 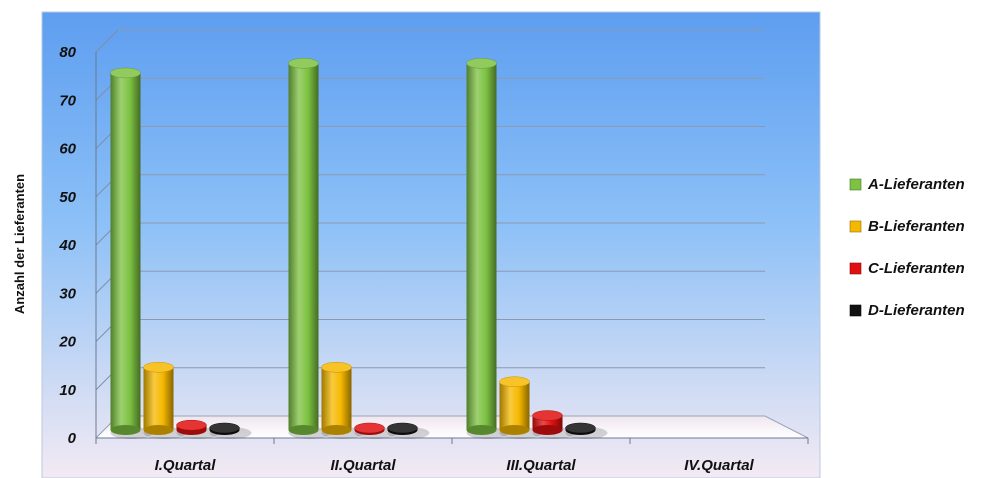 What do you see at coordinates (67, 197) in the screenshot?
I see `y-tick-label: 50` at bounding box center [67, 197].